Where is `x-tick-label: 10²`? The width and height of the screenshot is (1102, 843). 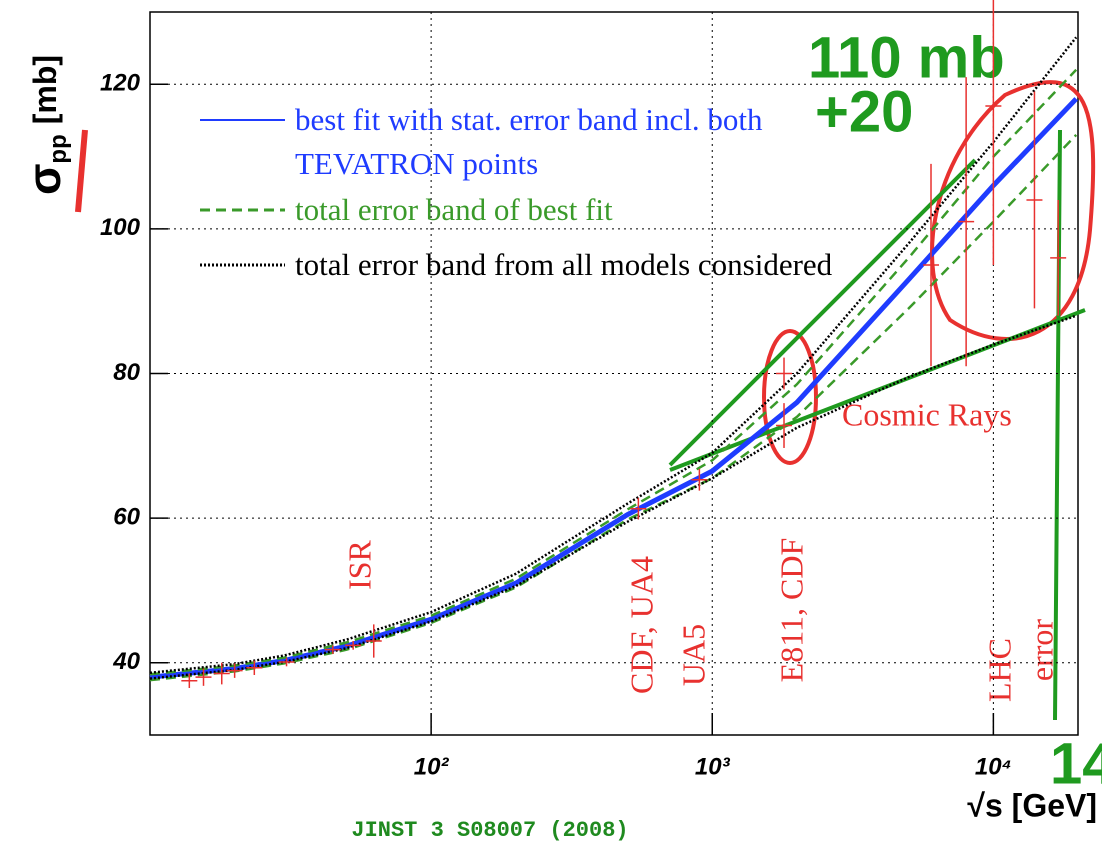
x-tick-label: 10² is located at coordinates (432, 766).